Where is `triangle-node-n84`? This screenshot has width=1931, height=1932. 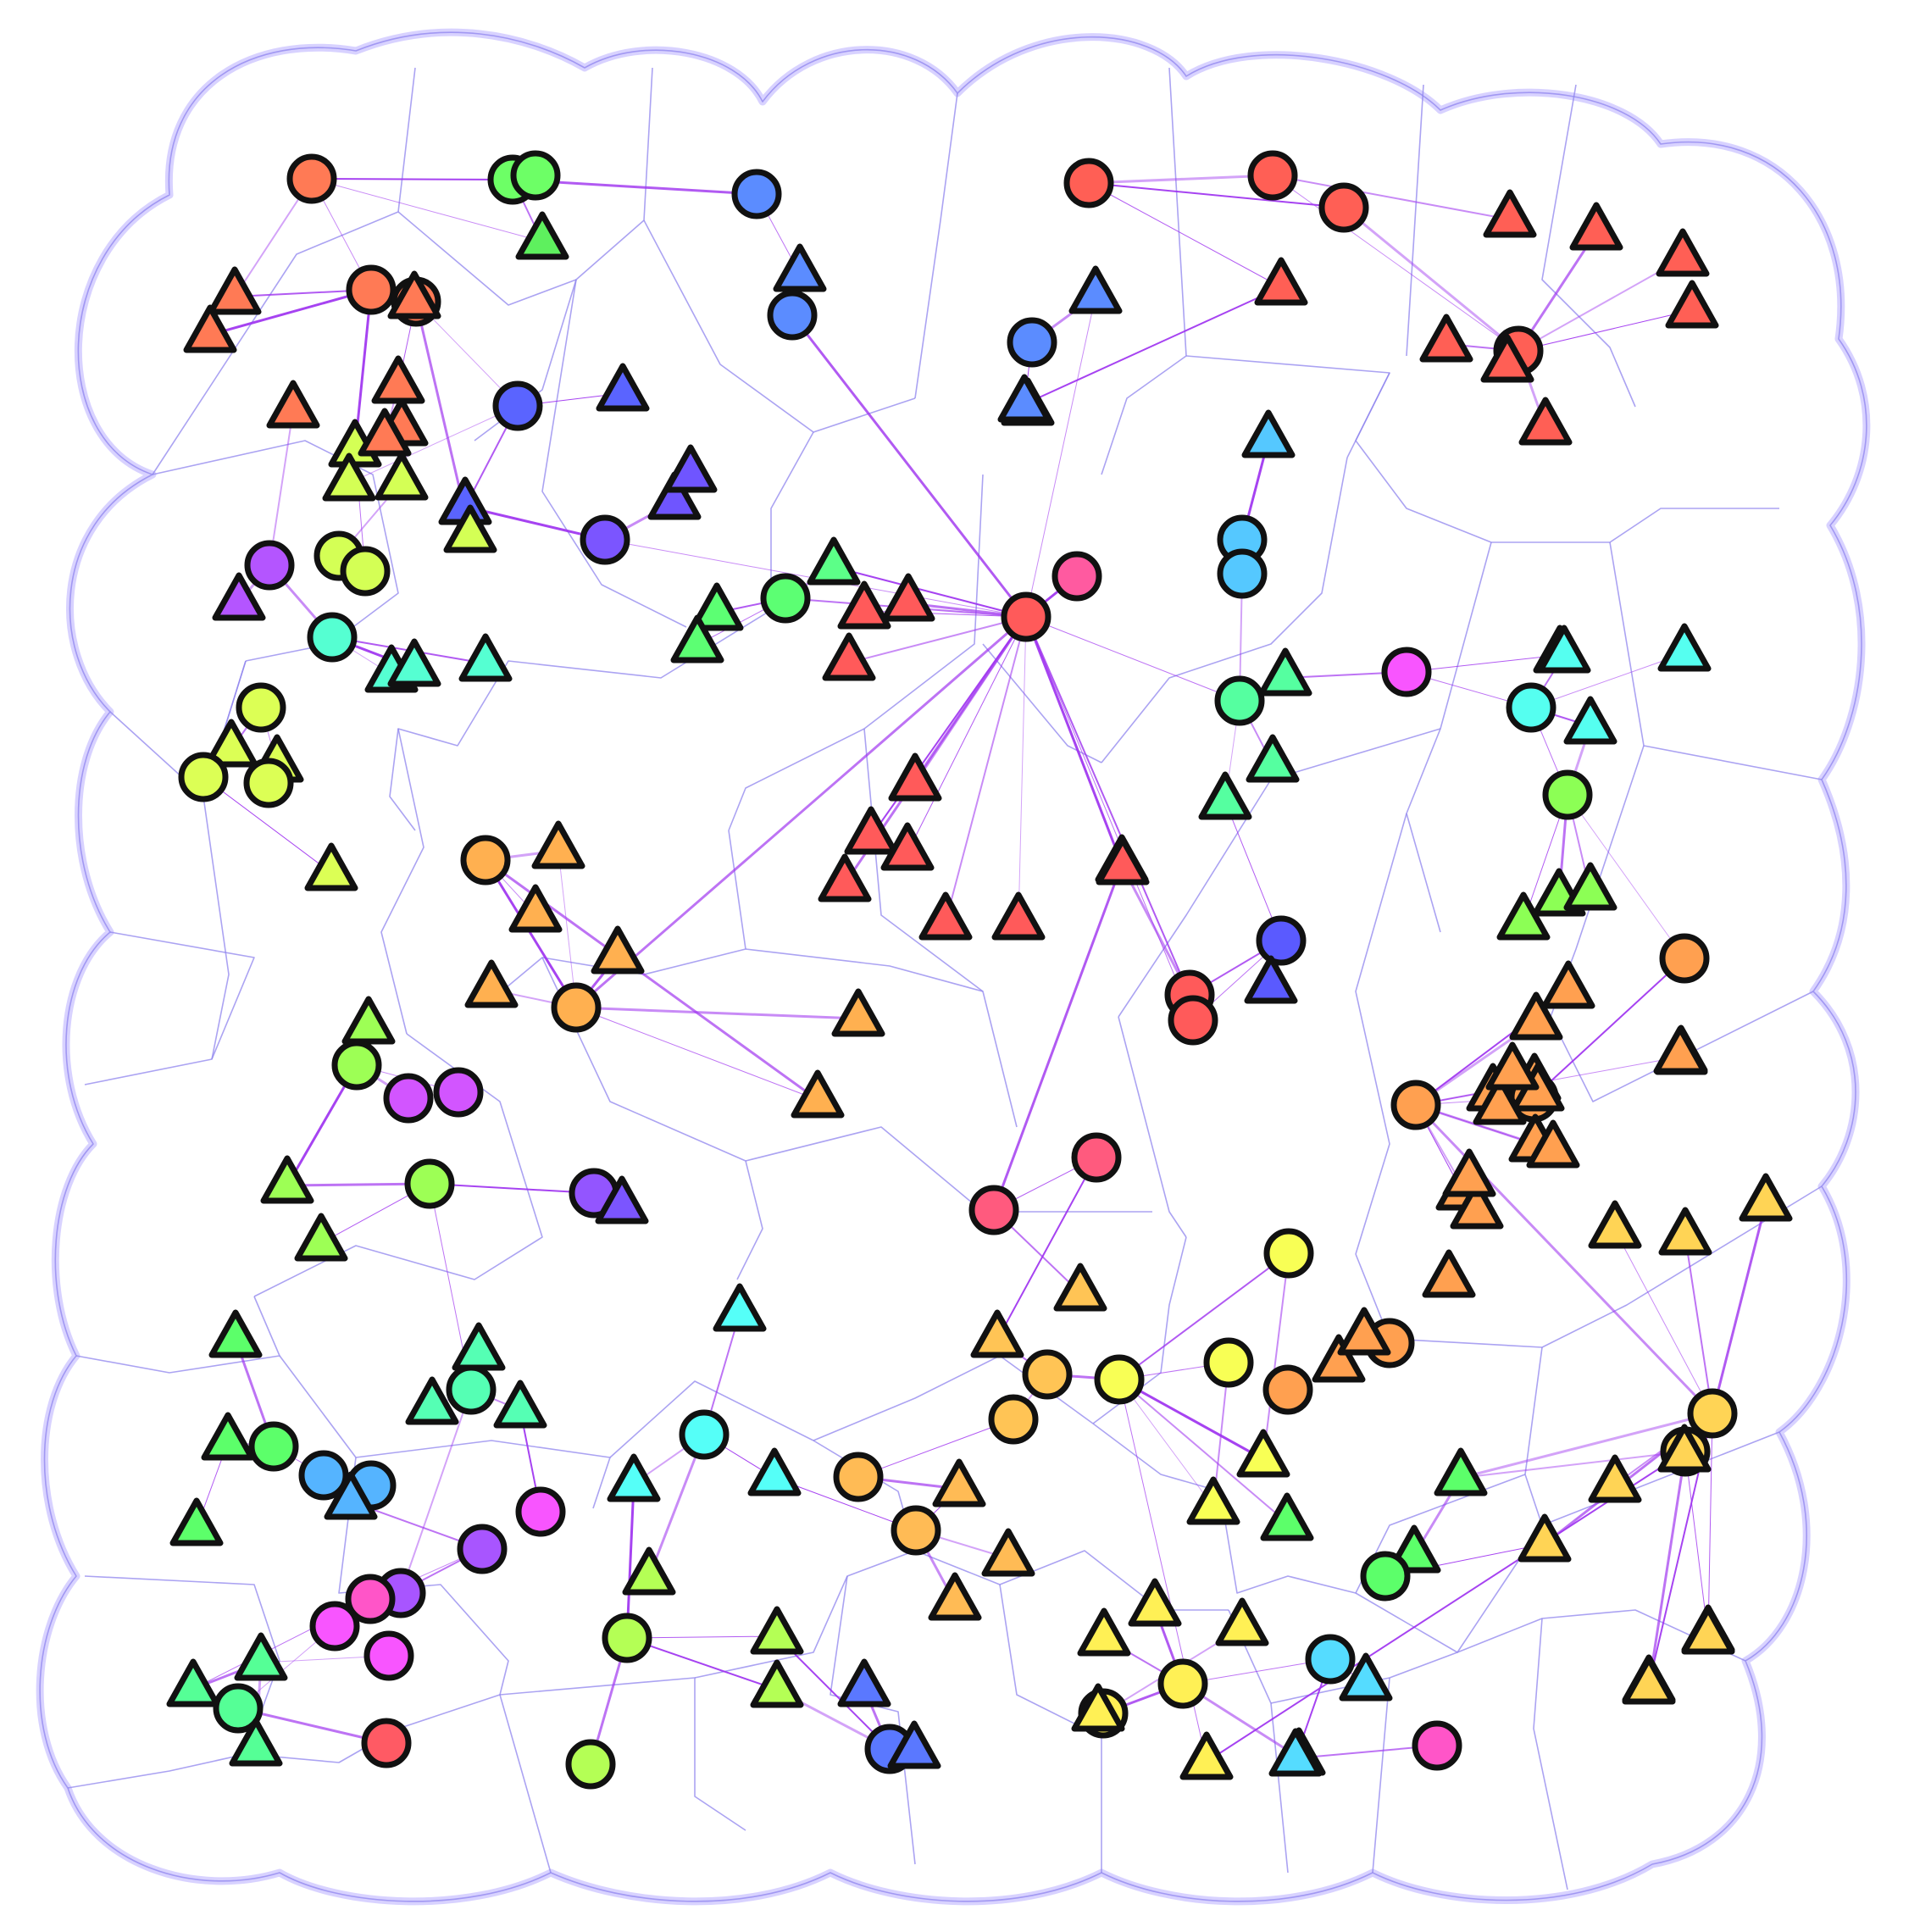
triangle-node-n84 is located at coordinates (1018, 916).